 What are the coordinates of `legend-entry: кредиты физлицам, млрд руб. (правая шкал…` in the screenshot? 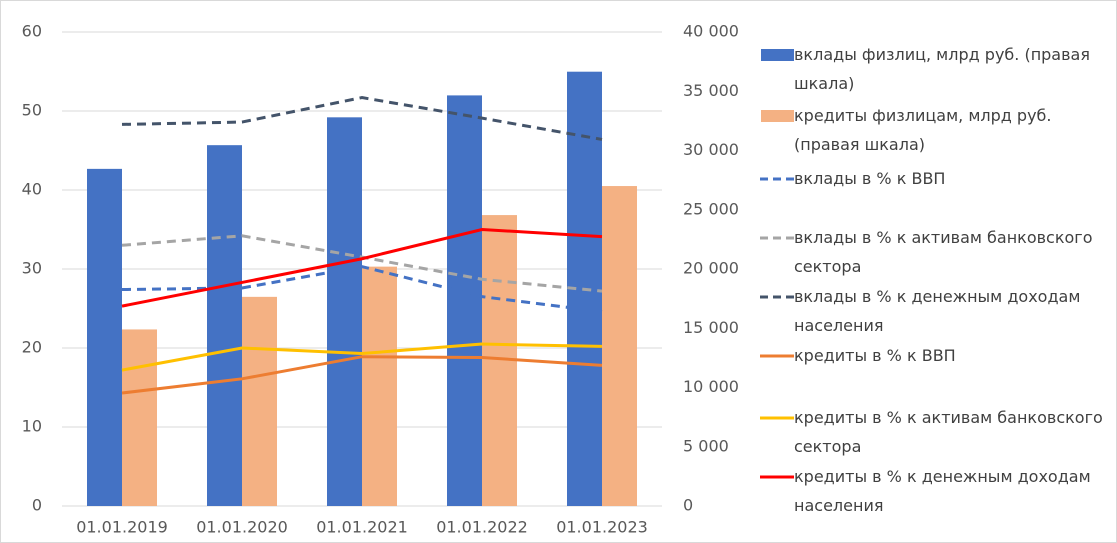 It's located at (936, 132).